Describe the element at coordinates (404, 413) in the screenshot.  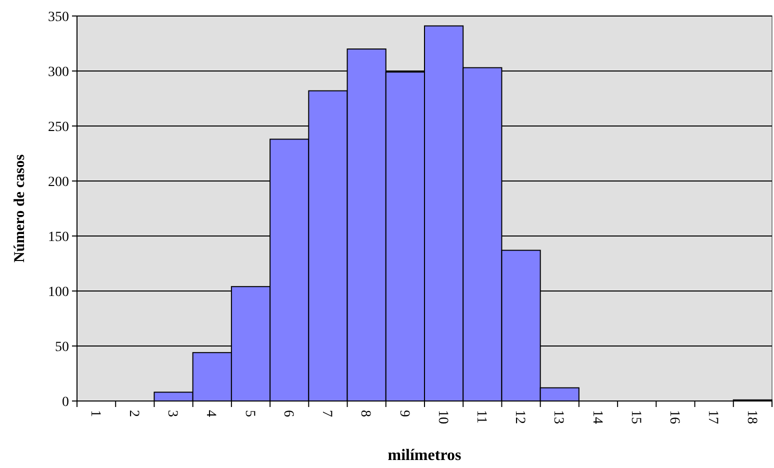
I see `x-tick-label: 9` at that location.